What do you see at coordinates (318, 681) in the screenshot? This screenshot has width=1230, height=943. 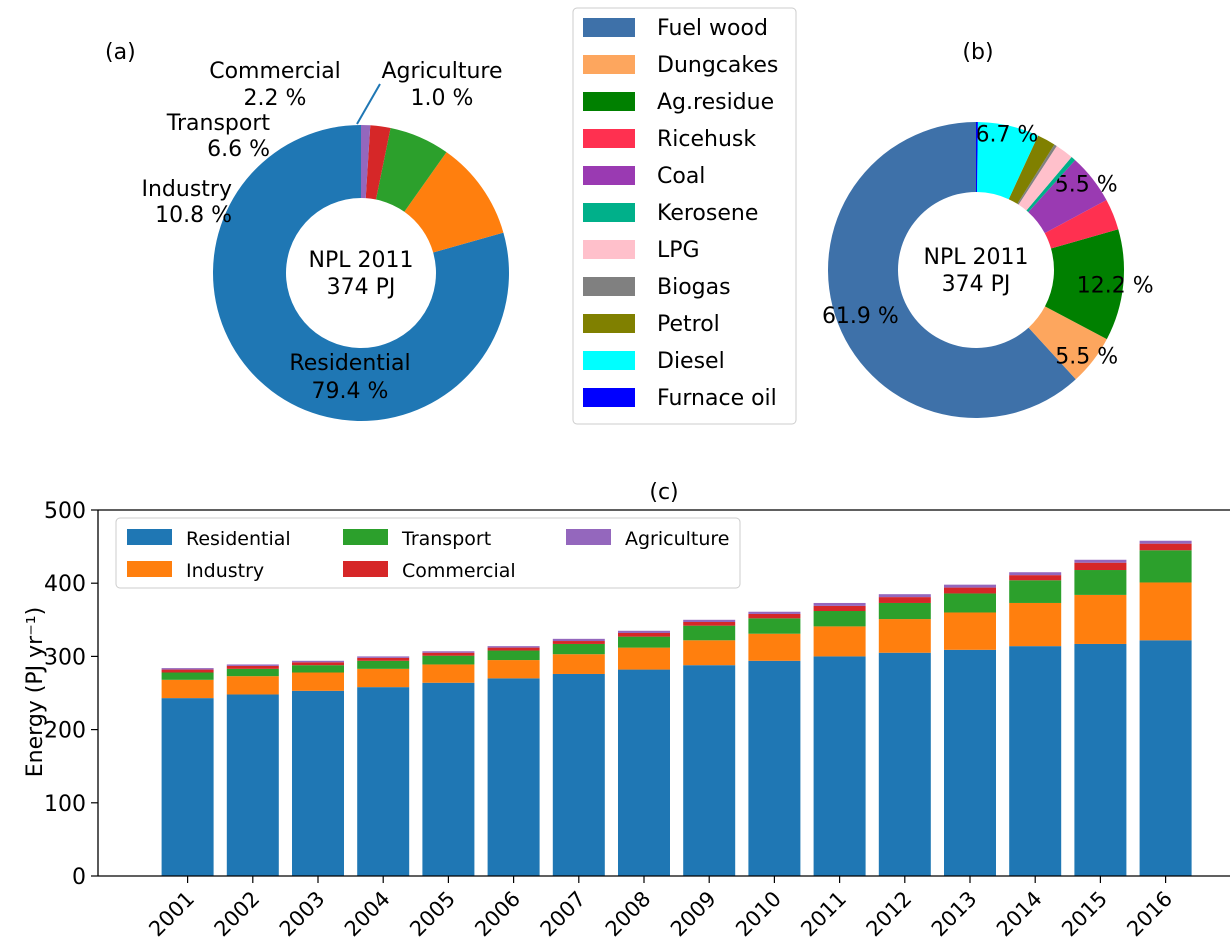 I see `bar-industry-2003` at bounding box center [318, 681].